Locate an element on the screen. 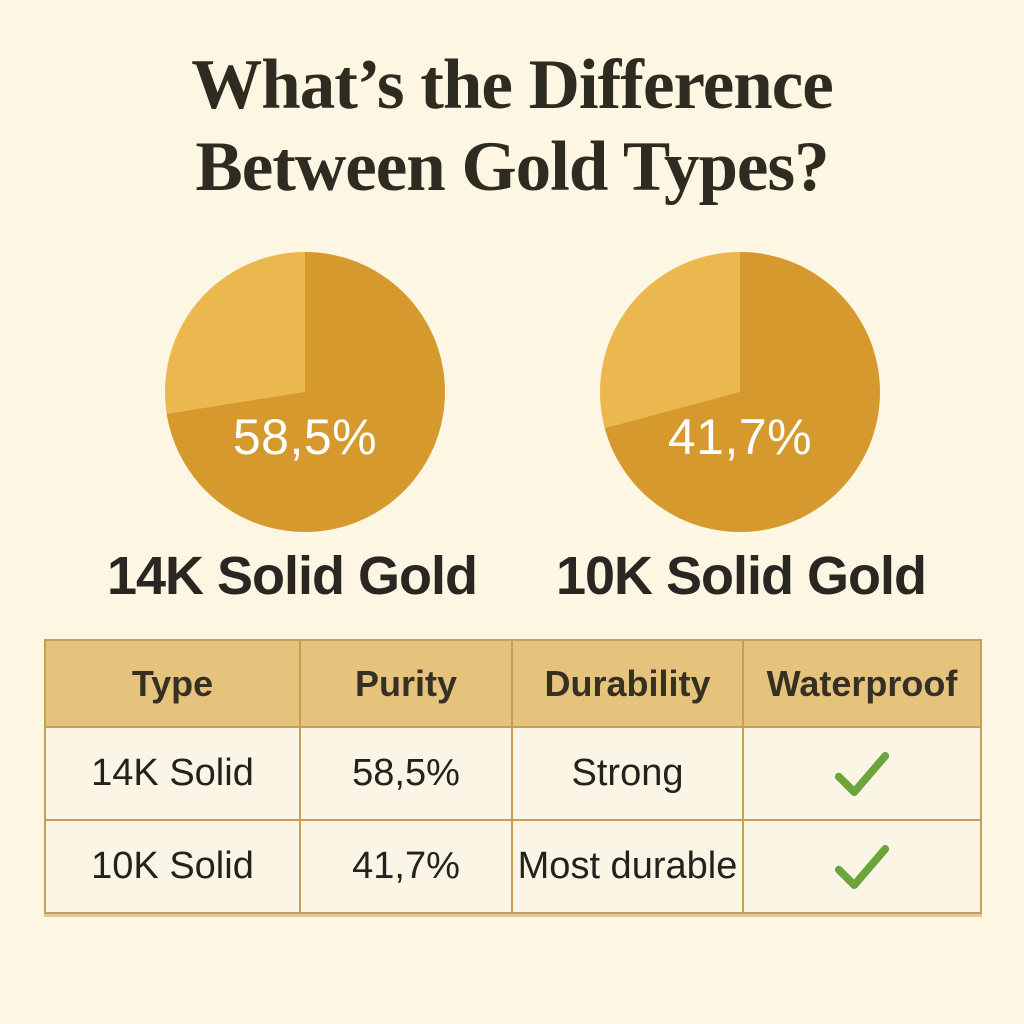  type-cell: 10K Solid is located at coordinates (172, 866).